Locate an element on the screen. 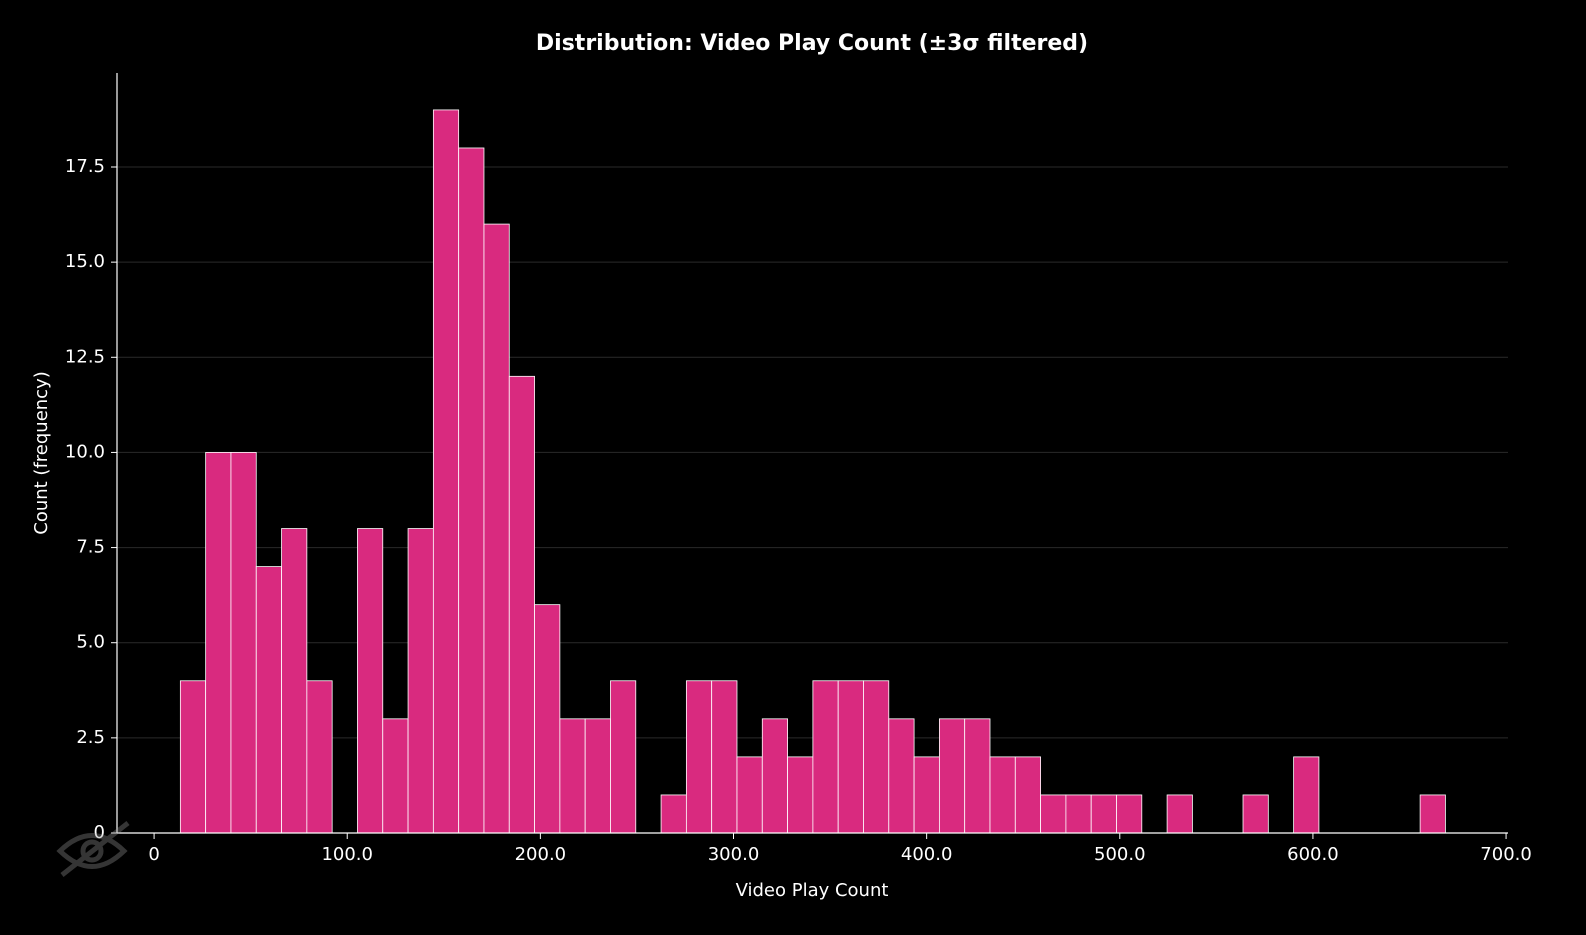 The height and width of the screenshot is (935, 1586). y-tick-label: 7.5 is located at coordinates (90, 547).